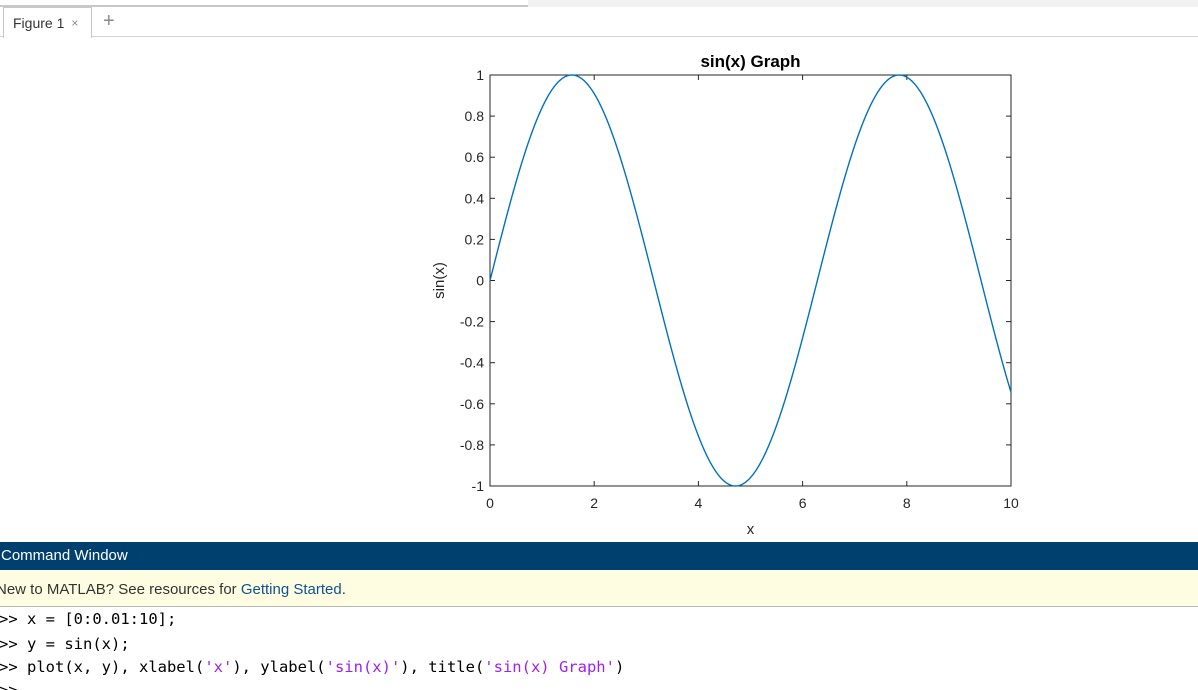 The height and width of the screenshot is (690, 1198). What do you see at coordinates (490, 503) in the screenshot?
I see `x-tick-label: 0` at bounding box center [490, 503].